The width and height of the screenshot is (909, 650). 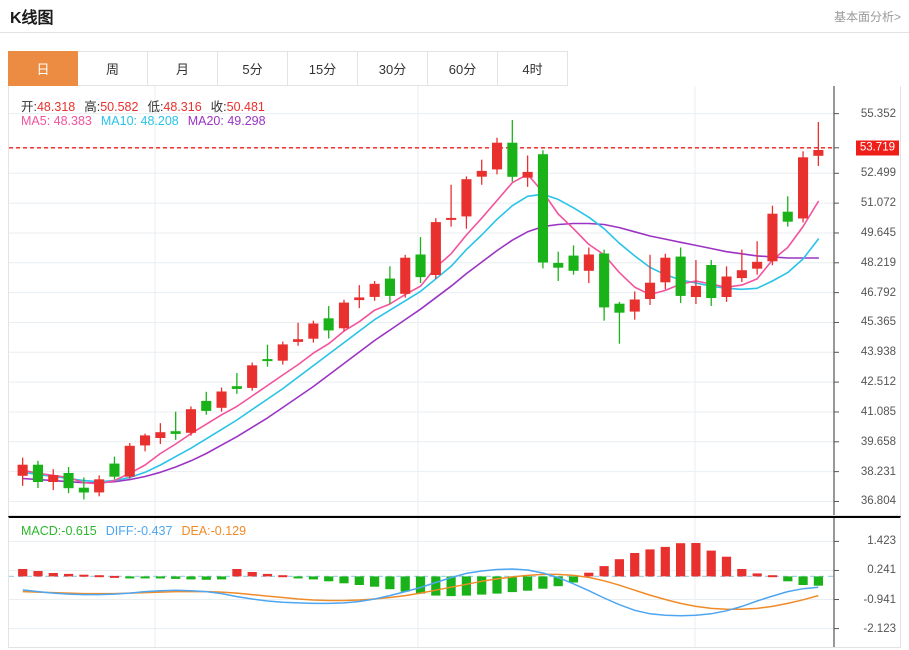 I want to click on dea-label: DEA:, so click(x=196, y=531).